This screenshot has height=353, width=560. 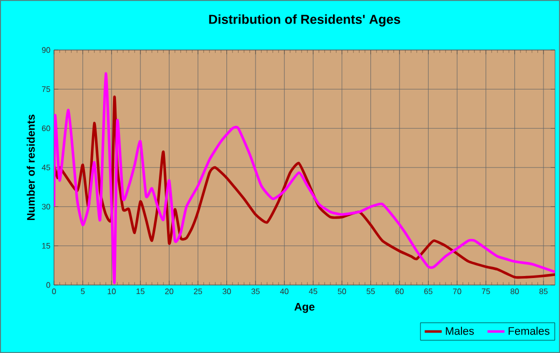 What do you see at coordinates (304, 308) in the screenshot?
I see `x-axis-title: Age` at bounding box center [304, 308].